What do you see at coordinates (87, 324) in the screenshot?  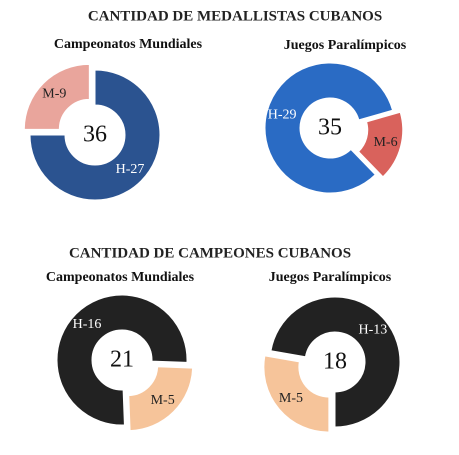 I see `value-label: H-16` at bounding box center [87, 324].